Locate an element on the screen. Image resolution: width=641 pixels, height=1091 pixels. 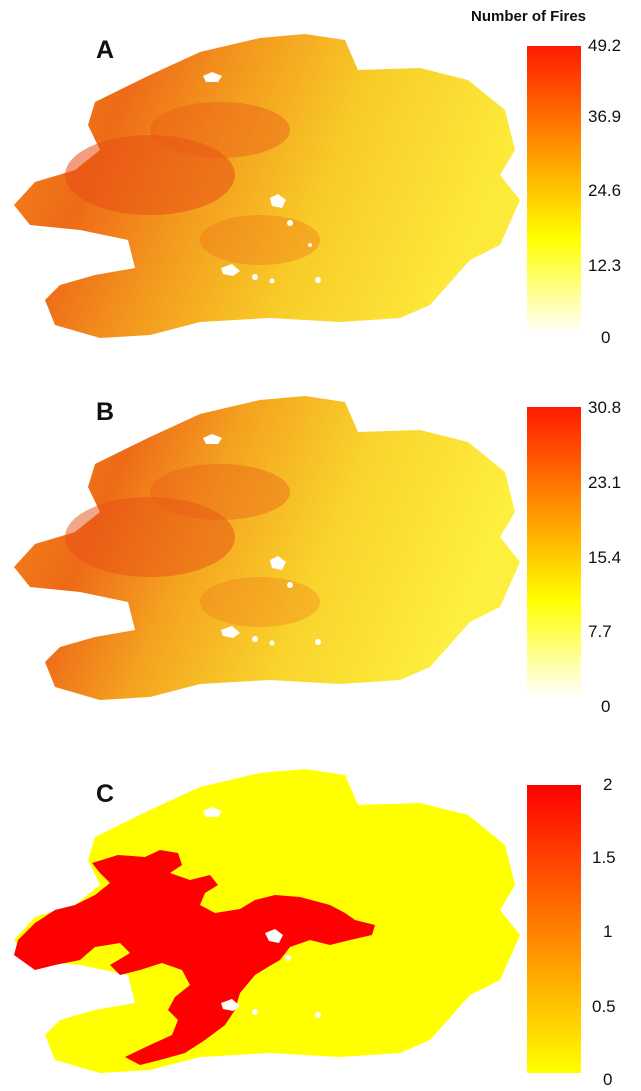
tick-label: 1 is located at coordinates (608, 931).